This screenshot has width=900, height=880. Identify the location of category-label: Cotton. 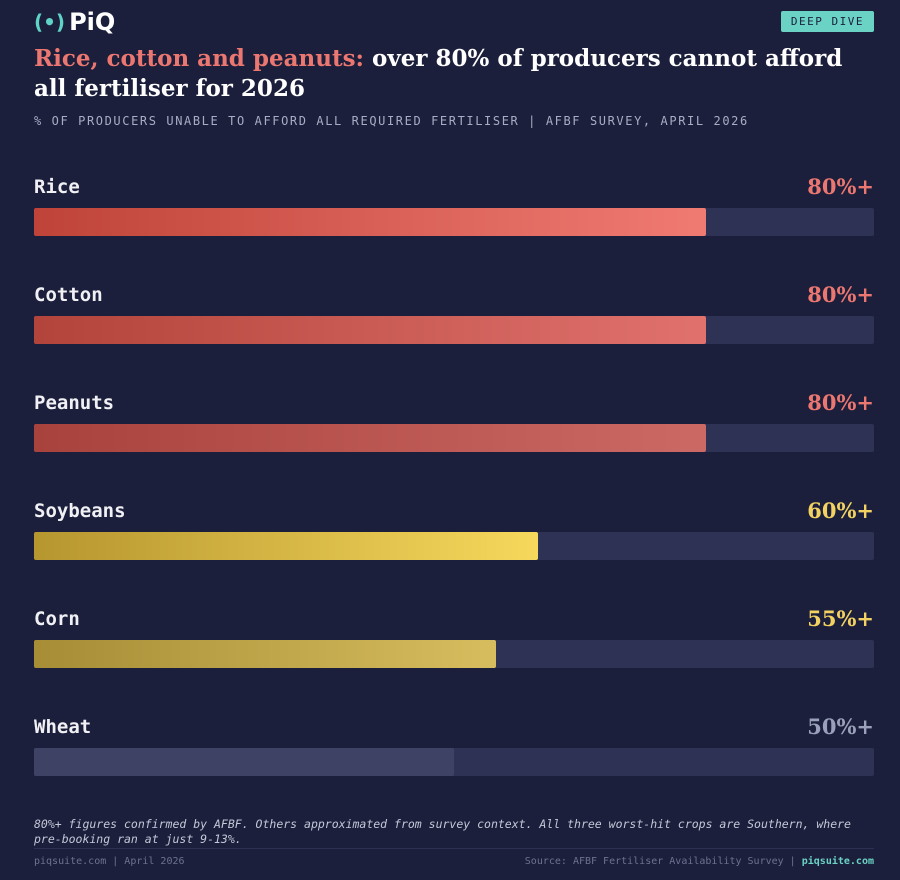
(68, 295).